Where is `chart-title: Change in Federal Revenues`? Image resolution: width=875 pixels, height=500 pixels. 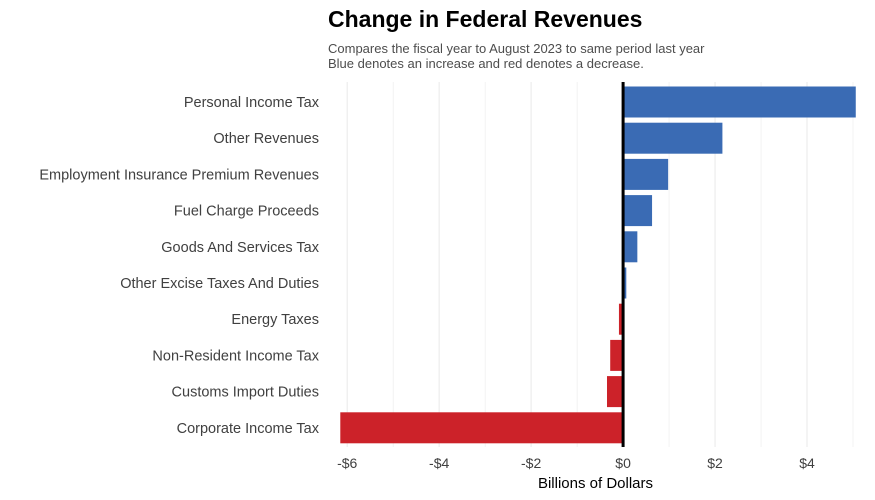
chart-title: Change in Federal Revenues is located at coordinates (485, 19).